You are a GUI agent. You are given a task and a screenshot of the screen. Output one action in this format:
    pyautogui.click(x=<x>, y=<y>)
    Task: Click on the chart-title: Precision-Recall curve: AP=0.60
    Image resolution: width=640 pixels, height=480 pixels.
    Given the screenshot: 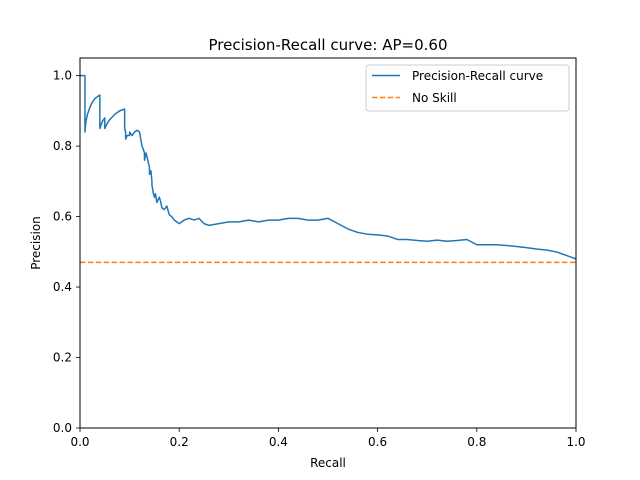 What is the action you would take?
    pyautogui.click(x=328, y=45)
    